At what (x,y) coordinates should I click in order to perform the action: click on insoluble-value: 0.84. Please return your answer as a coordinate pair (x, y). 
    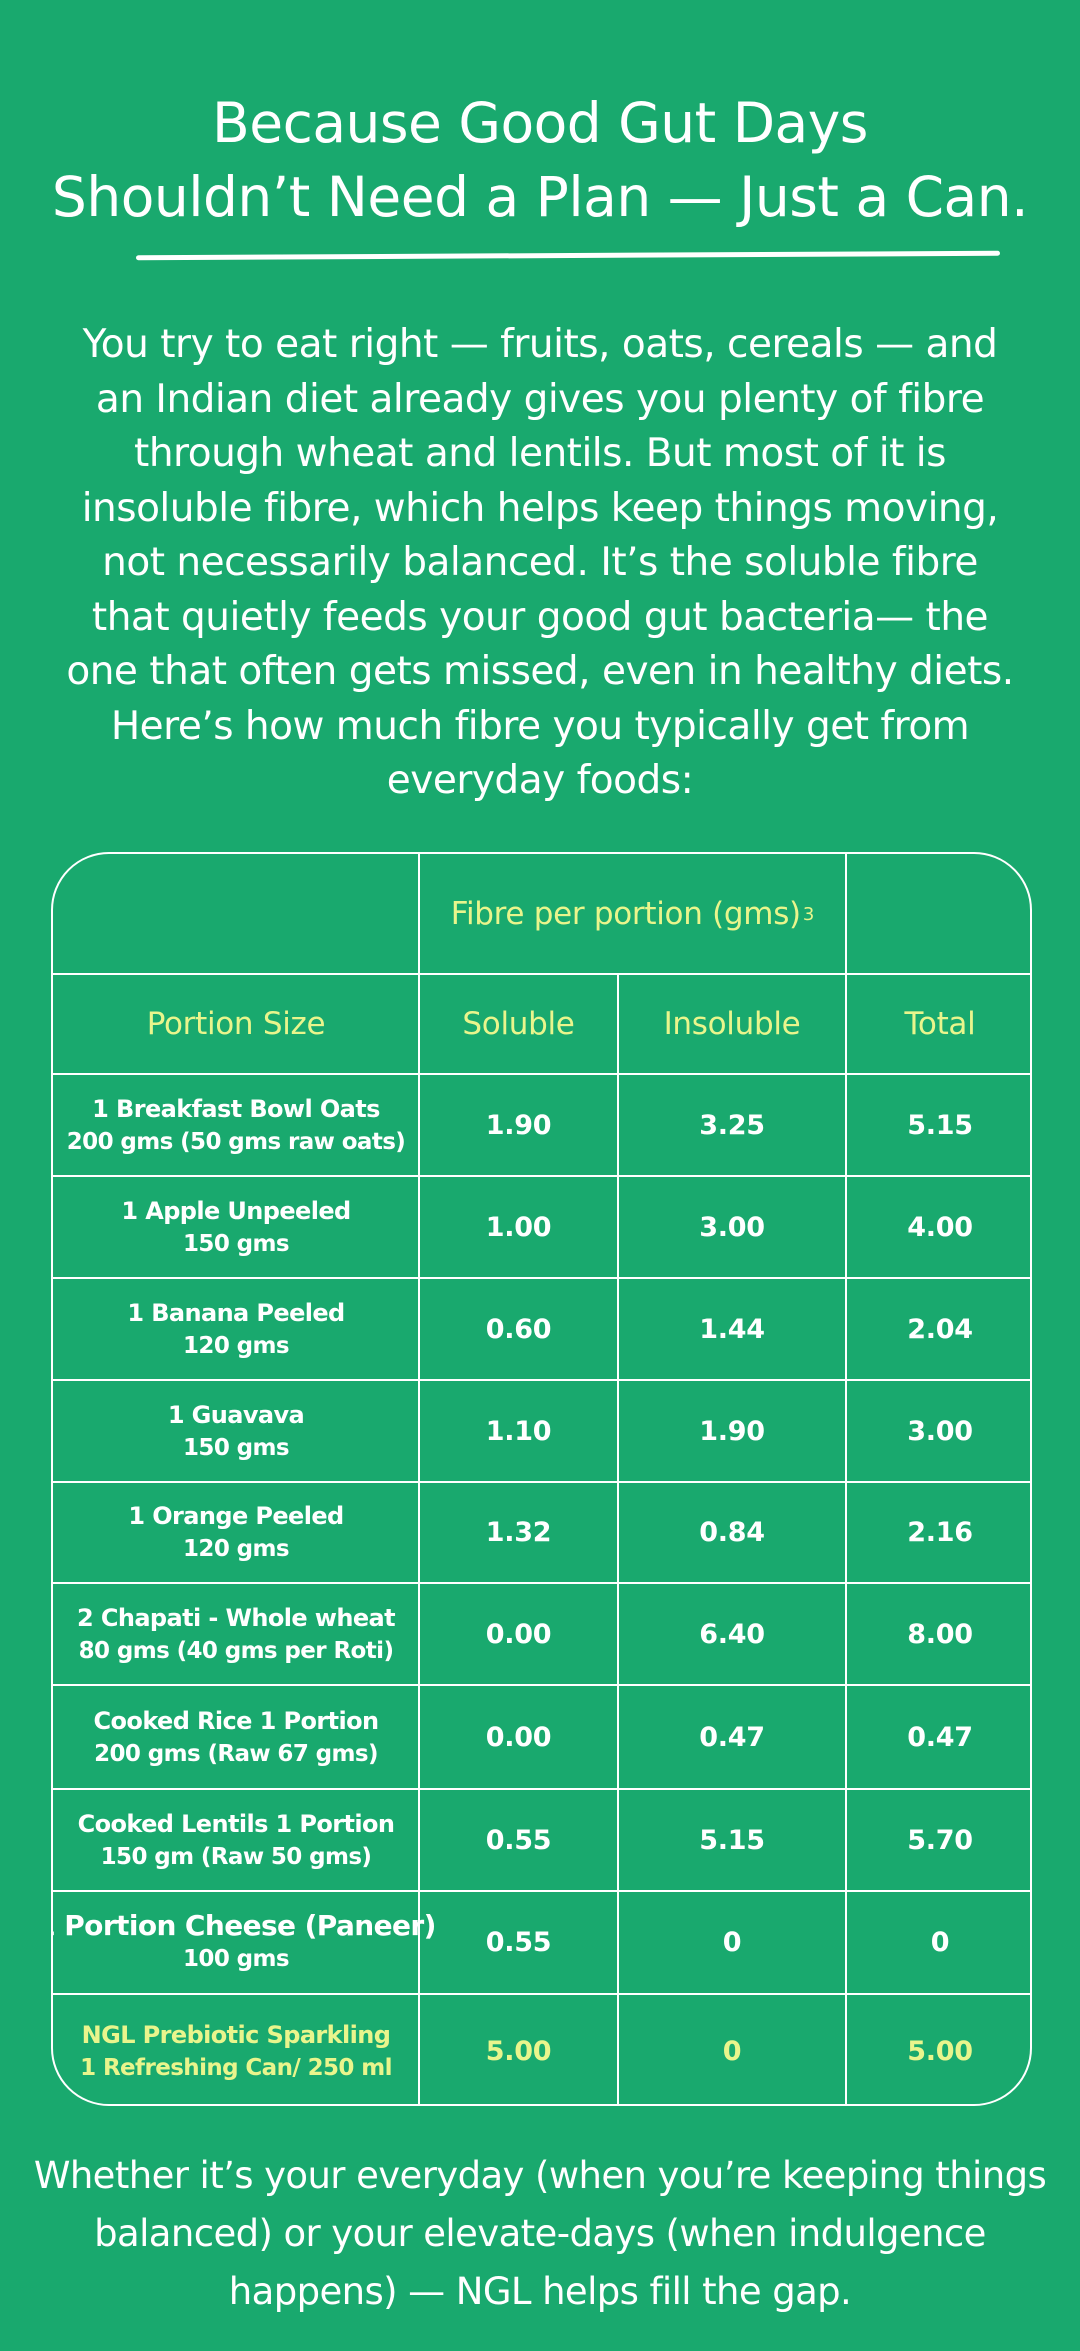
    Looking at the image, I should click on (732, 1532).